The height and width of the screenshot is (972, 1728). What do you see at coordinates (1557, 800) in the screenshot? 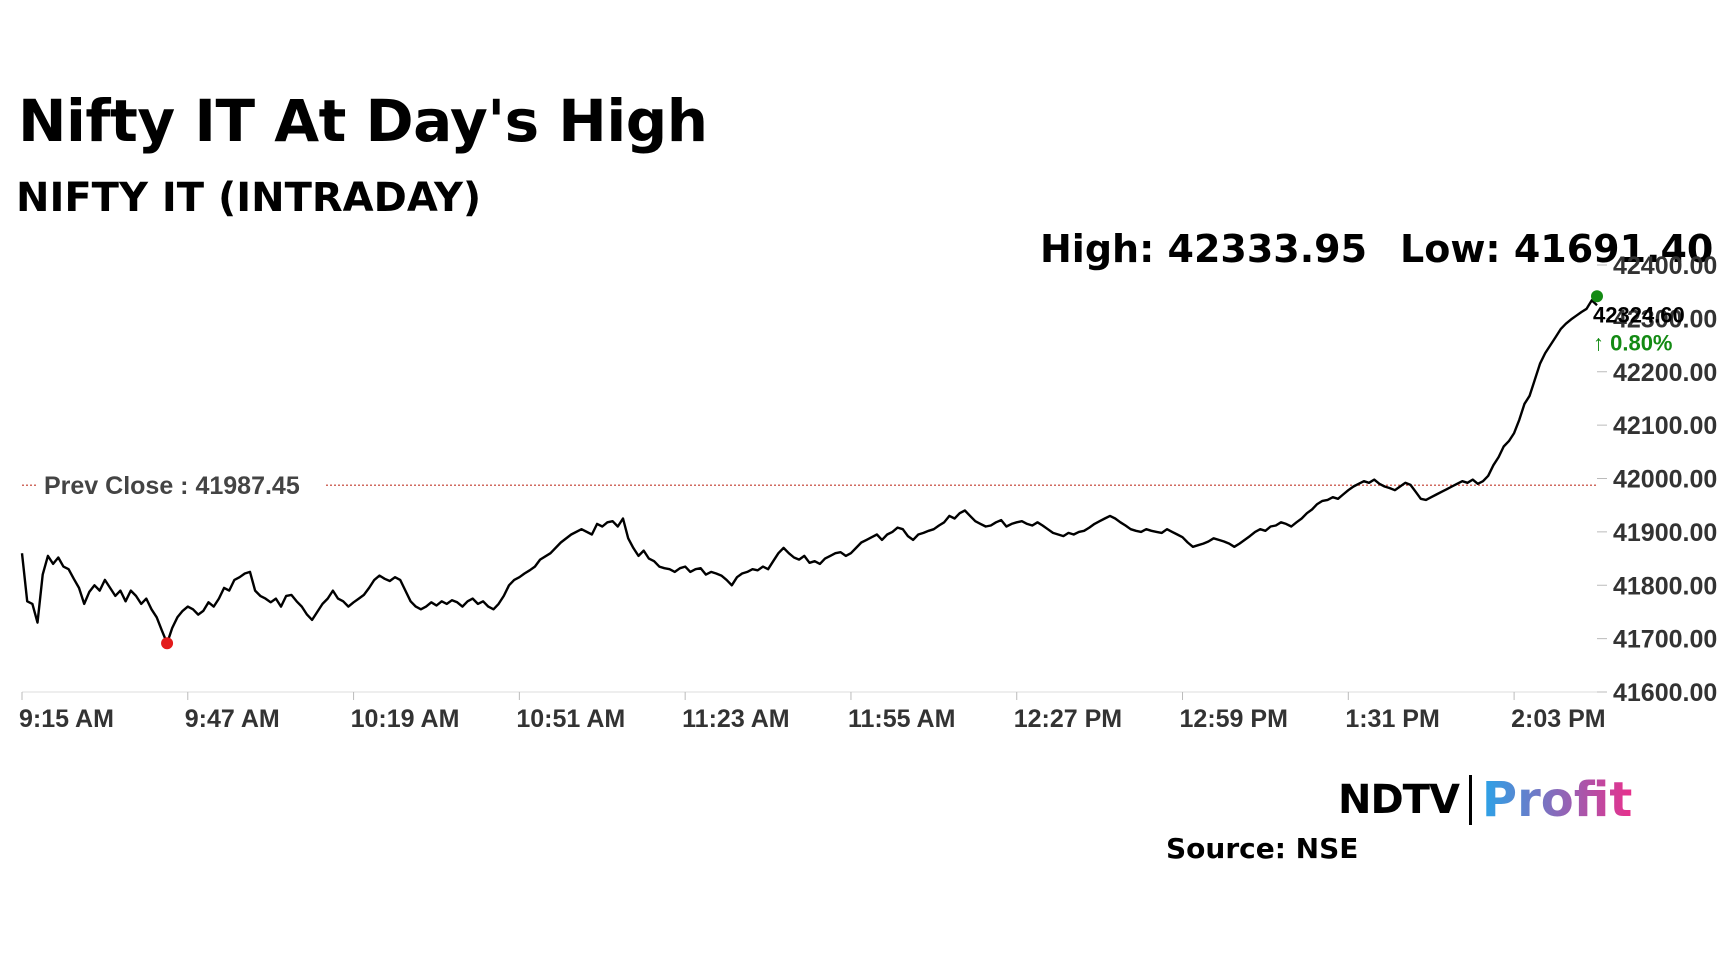
I see `logo-profit-text: Profit` at bounding box center [1557, 800].